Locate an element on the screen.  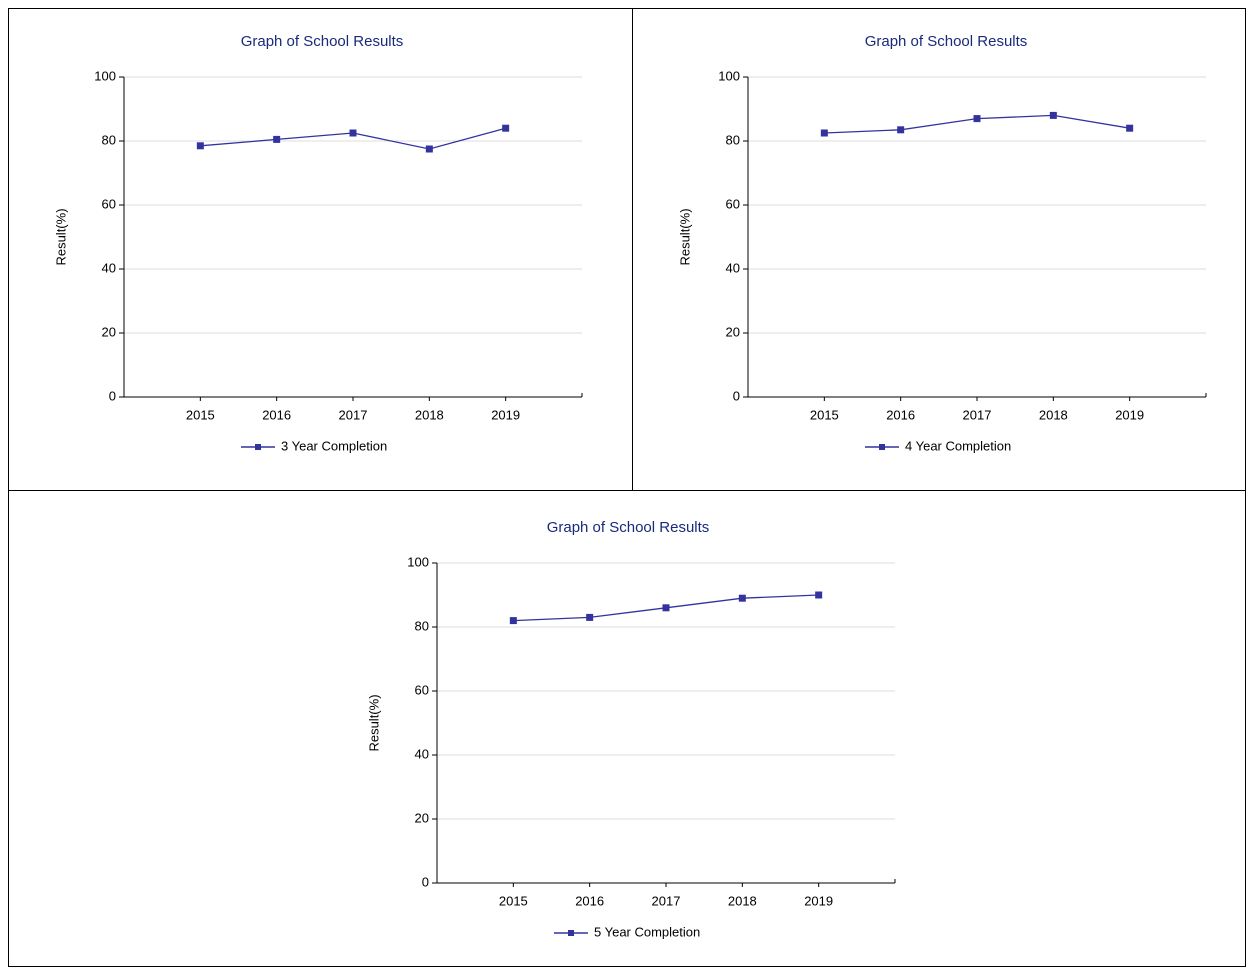
legend-label: 5 Year Completion is located at coordinates (647, 931).